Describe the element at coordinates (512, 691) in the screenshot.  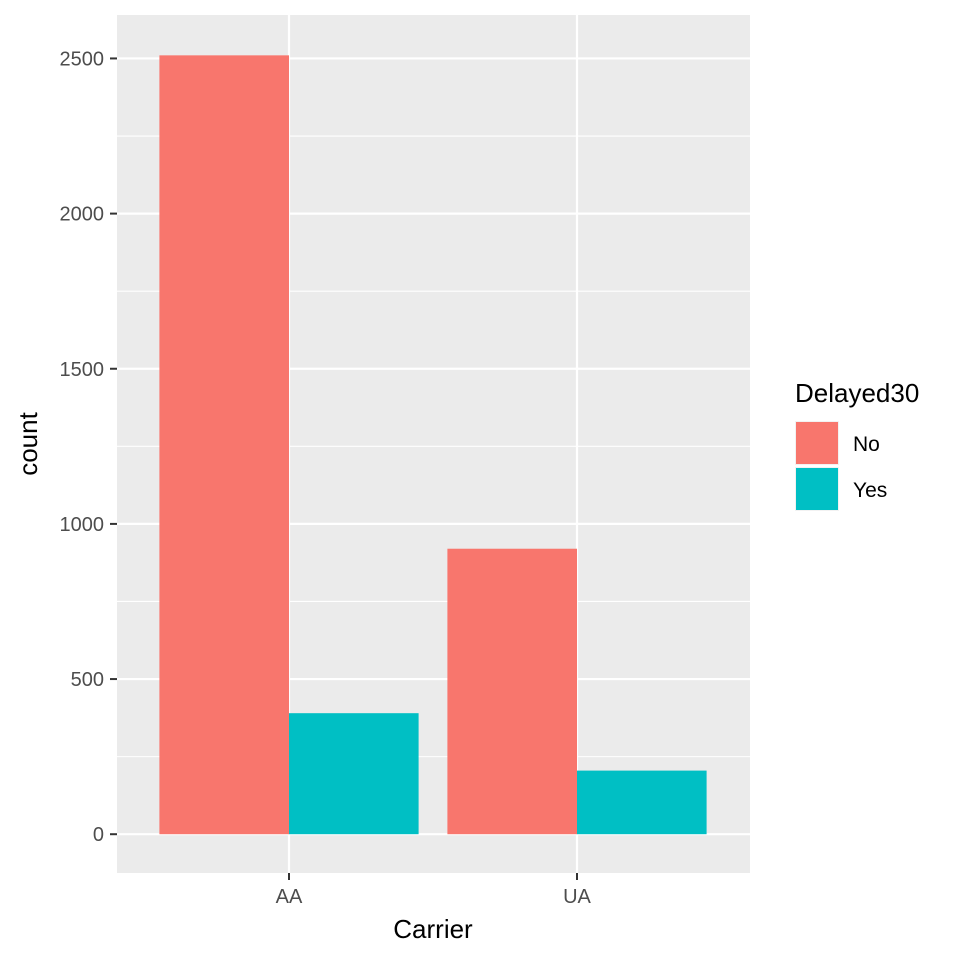
I see `bar-no-ua` at that location.